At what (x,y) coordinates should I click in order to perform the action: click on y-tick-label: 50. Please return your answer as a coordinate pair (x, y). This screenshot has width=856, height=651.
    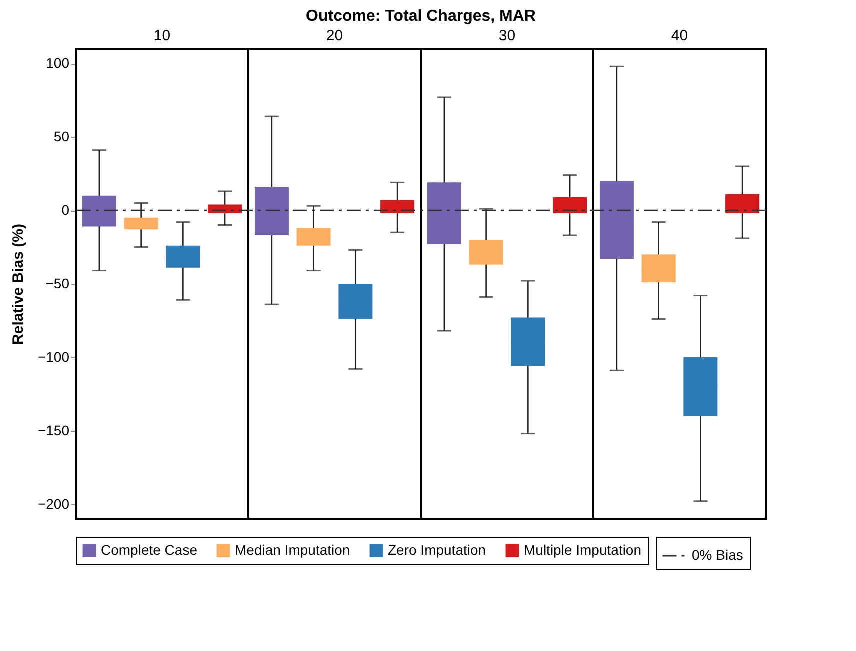
    Looking at the image, I should click on (62, 136).